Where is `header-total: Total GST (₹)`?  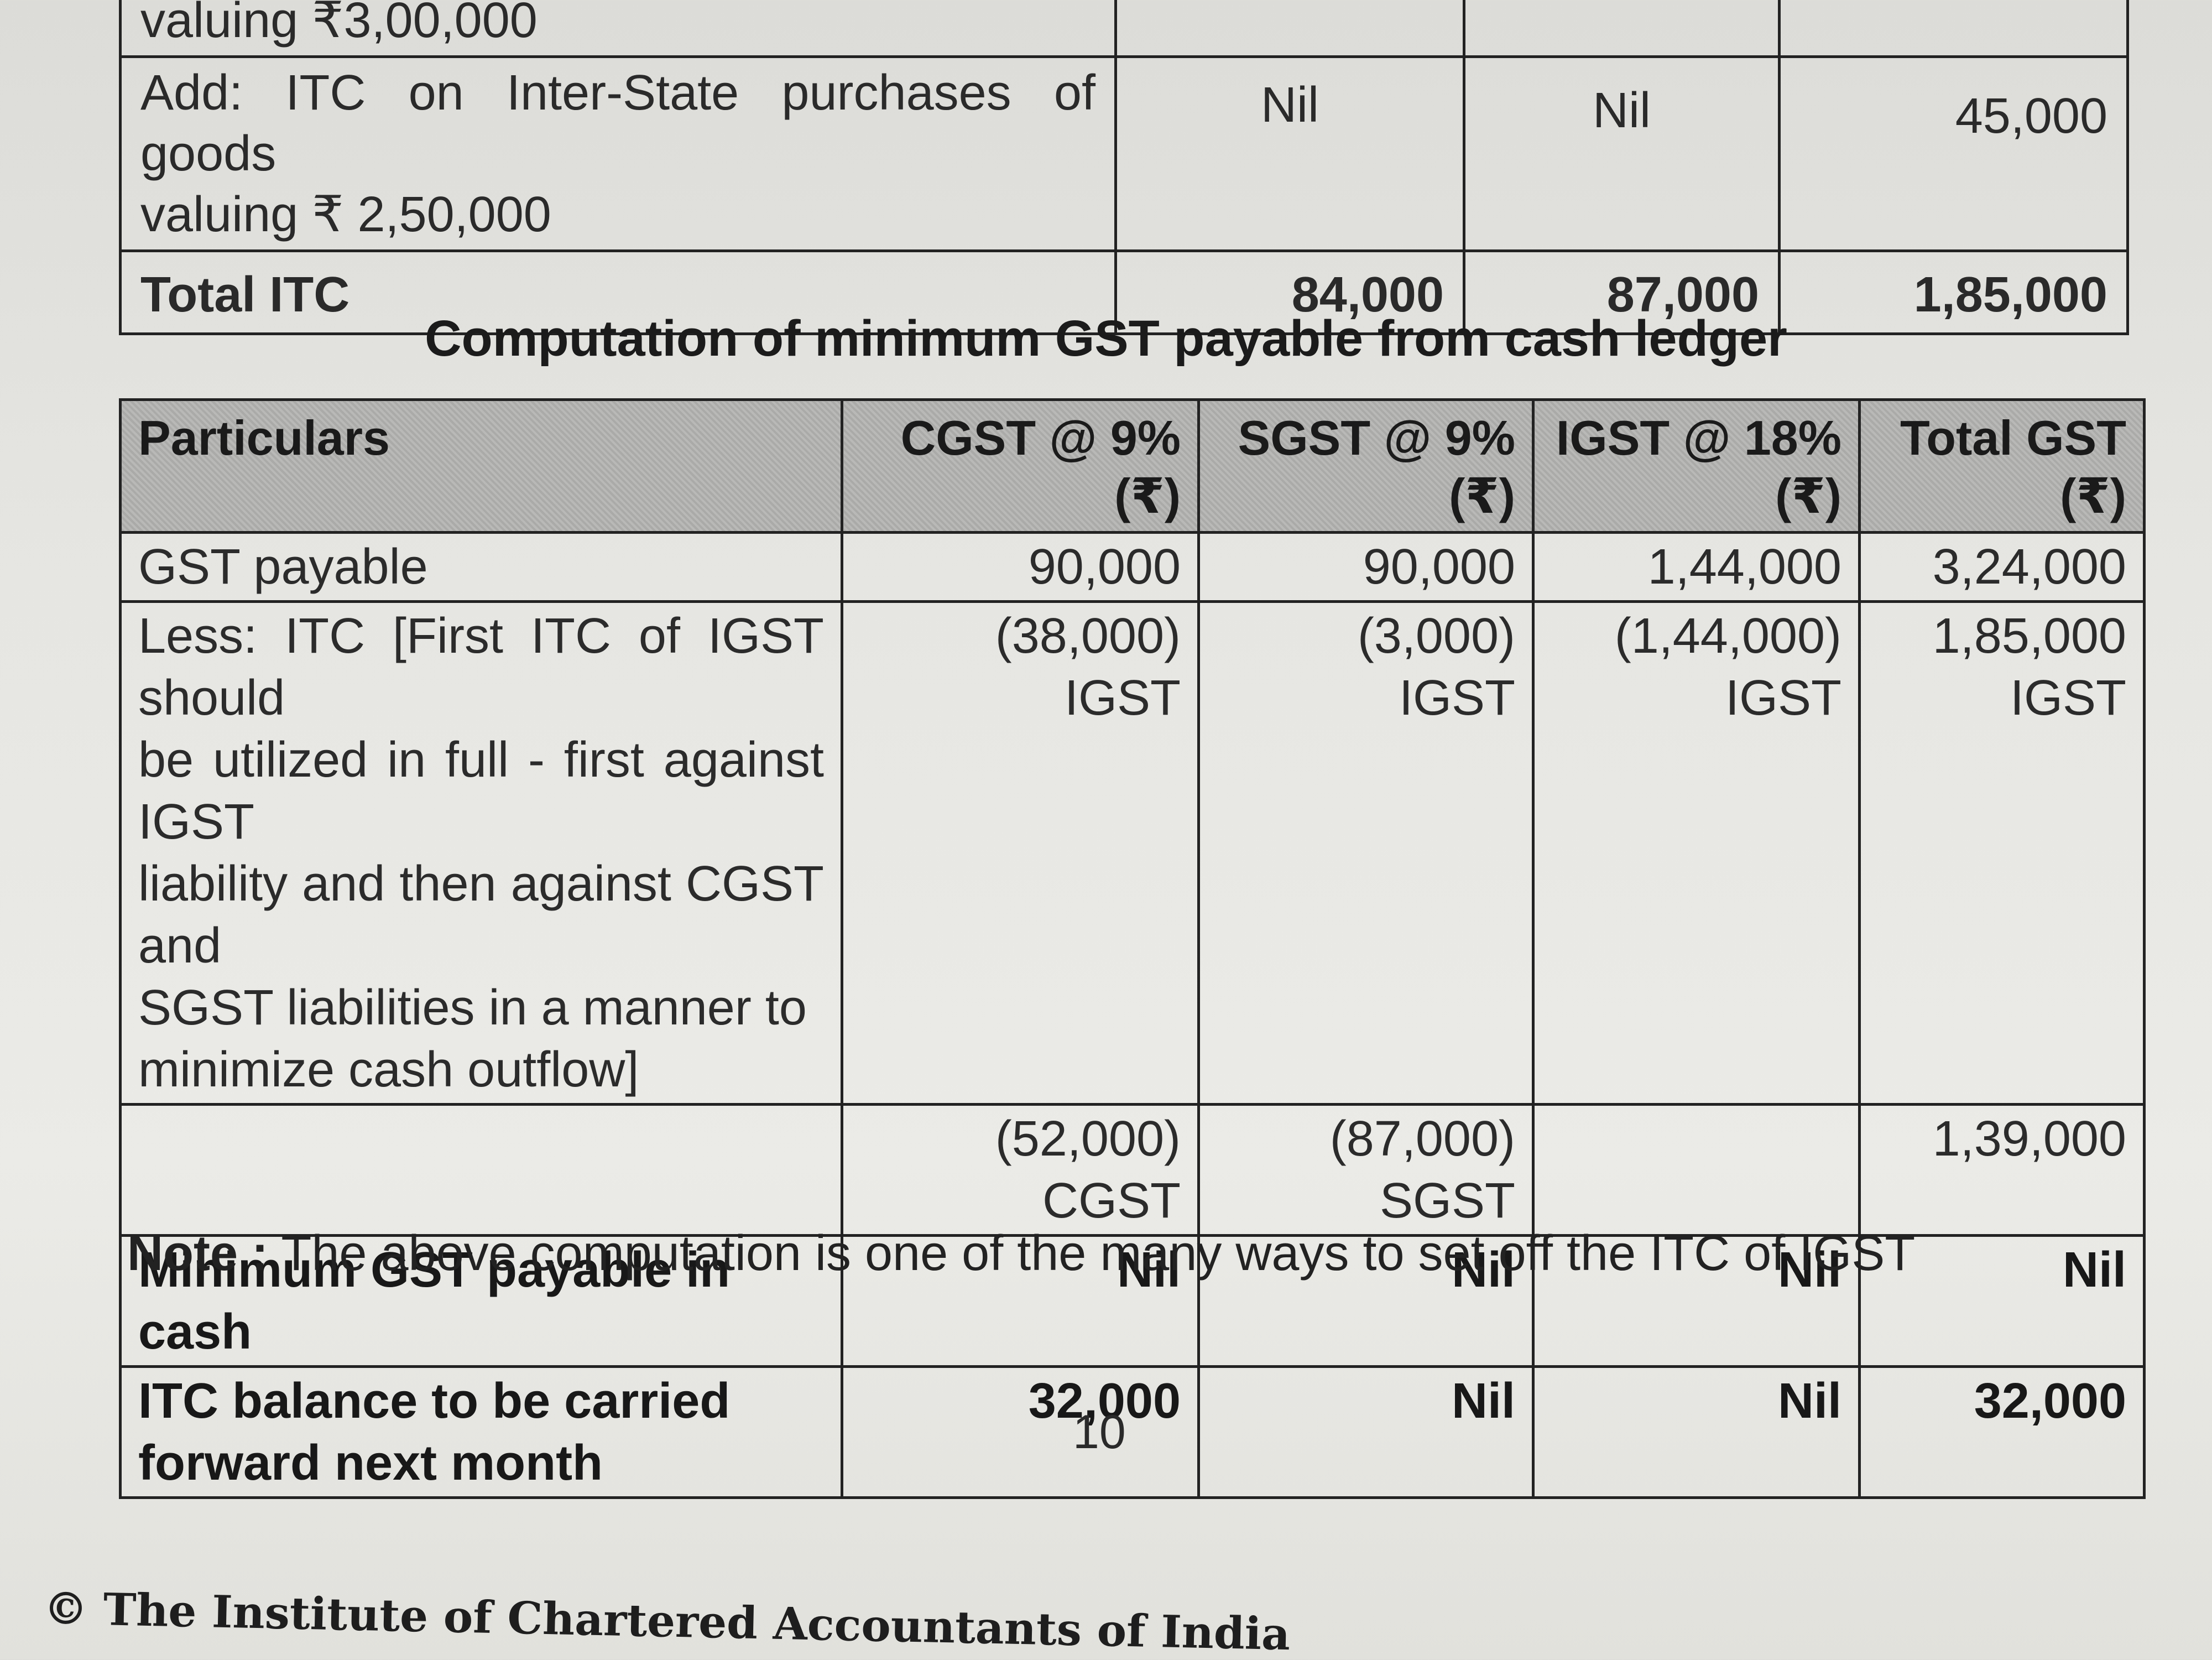
header-total: Total GST (₹) is located at coordinates (2002, 466).